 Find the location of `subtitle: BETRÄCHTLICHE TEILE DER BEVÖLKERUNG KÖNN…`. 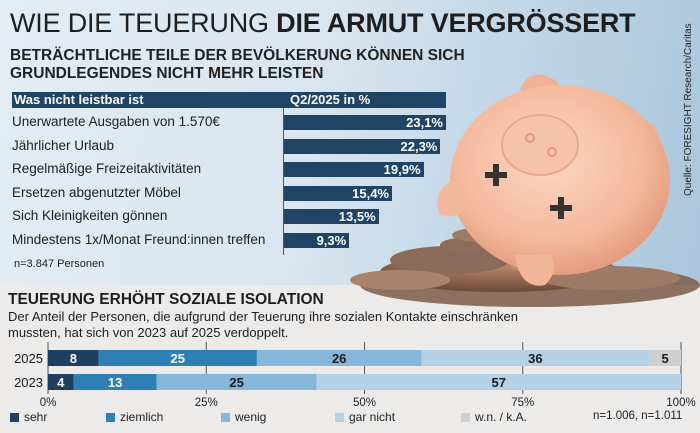

subtitle: BETRÄCHTLICHE TEILE DER BEVÖLKERUNG KÖNN… is located at coordinates (237, 64).